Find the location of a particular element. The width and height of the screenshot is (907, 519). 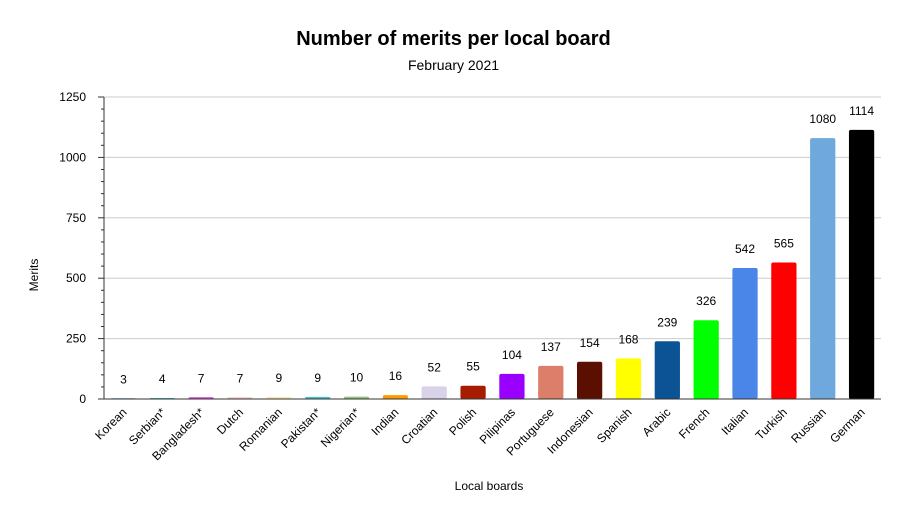

bar-indonesian is located at coordinates (589, 380).